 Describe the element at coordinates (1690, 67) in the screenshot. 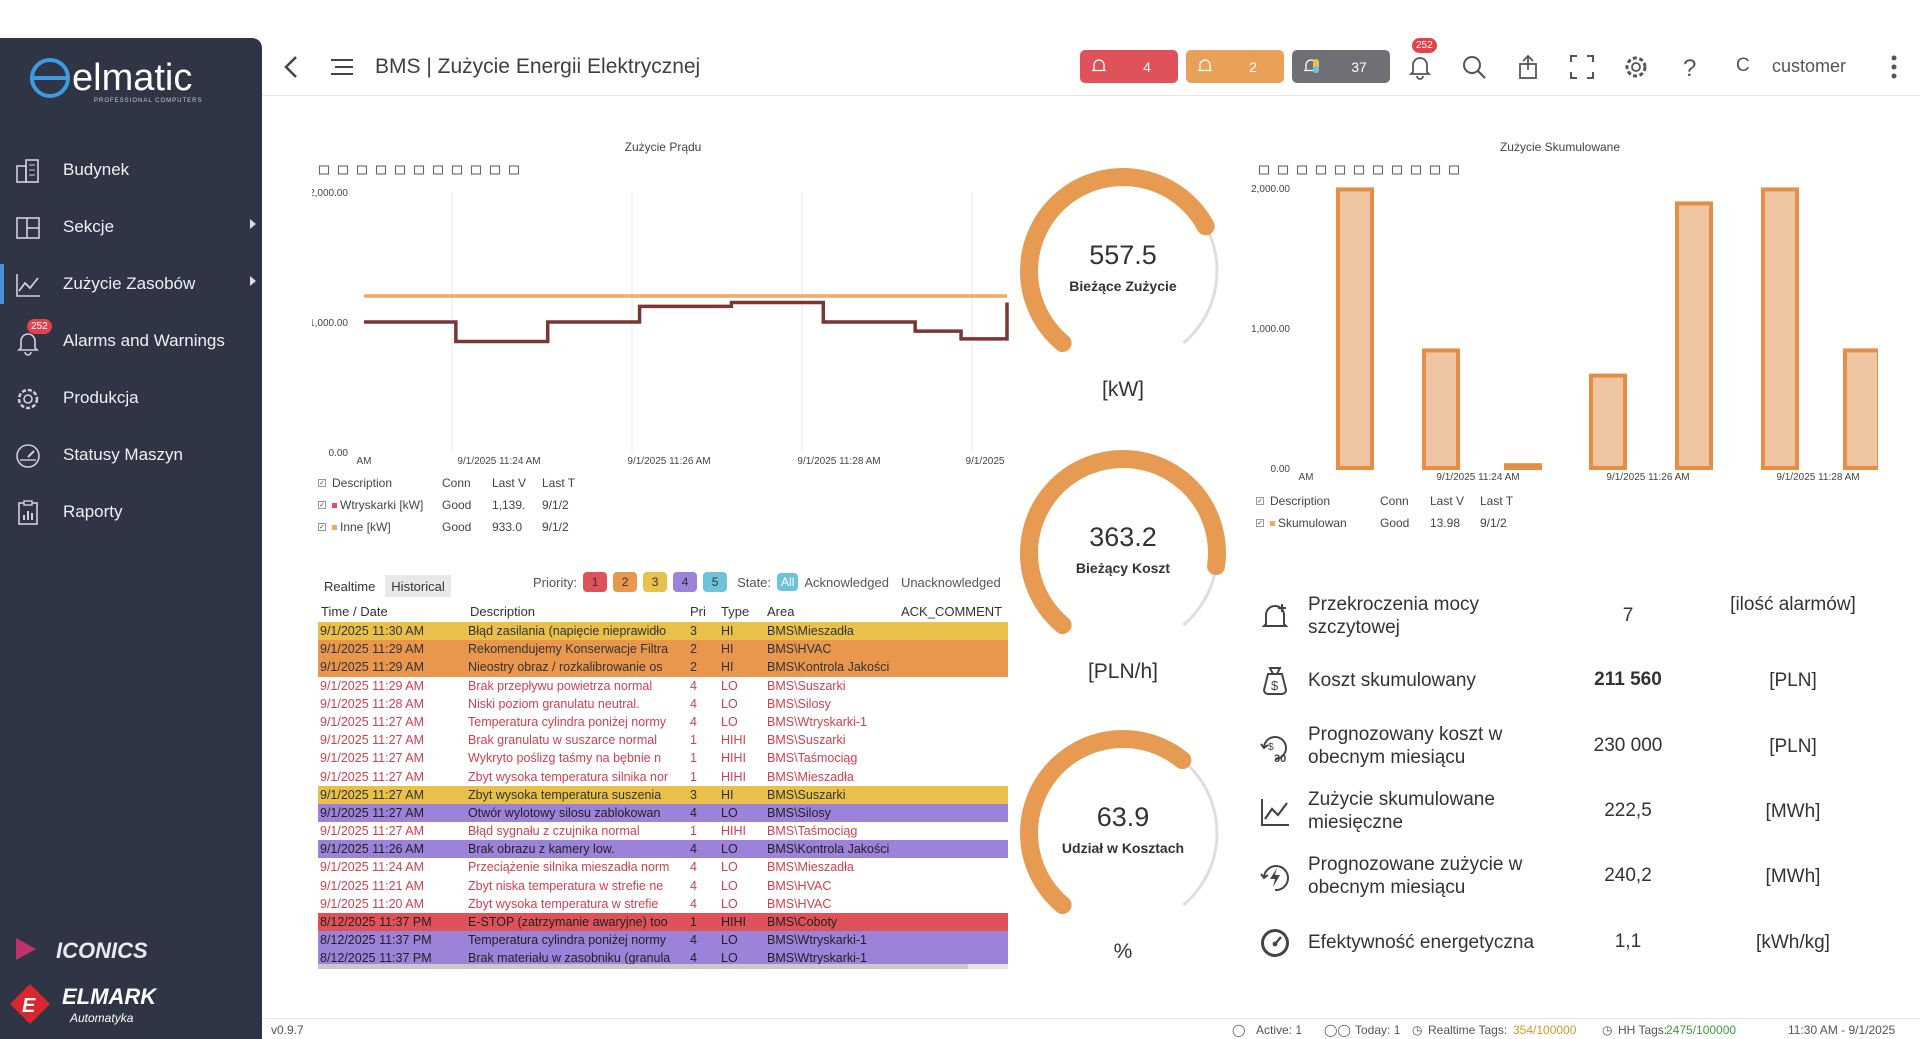

I see `help-icon: ?` at that location.